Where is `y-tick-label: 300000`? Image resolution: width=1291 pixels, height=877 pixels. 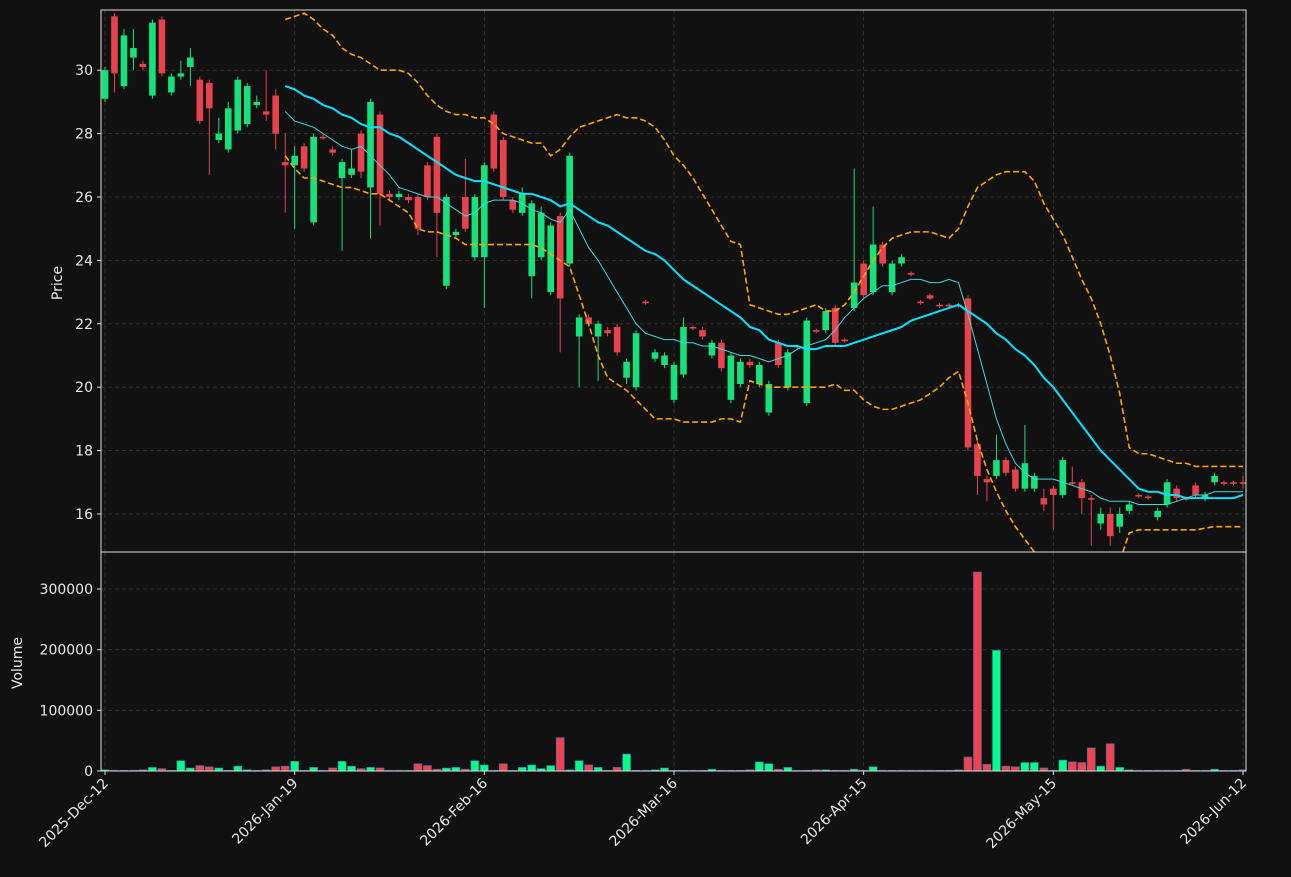
y-tick-label: 300000 is located at coordinates (66, 590).